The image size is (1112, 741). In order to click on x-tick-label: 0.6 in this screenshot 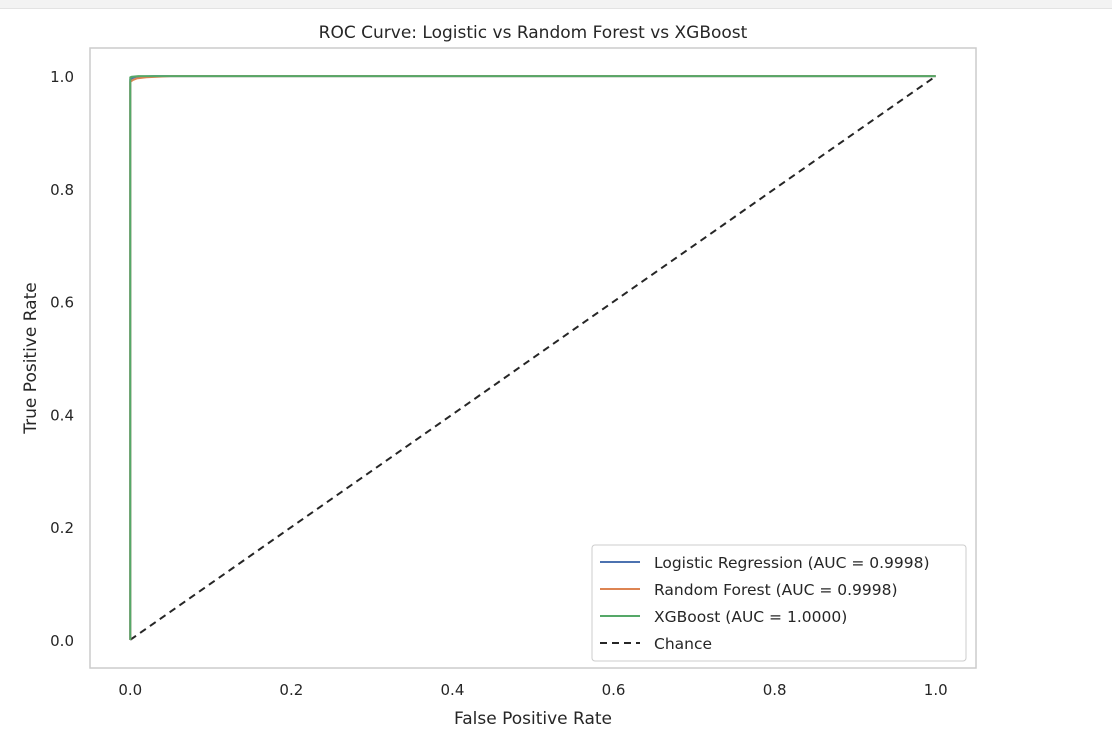, I will do `click(614, 690)`.